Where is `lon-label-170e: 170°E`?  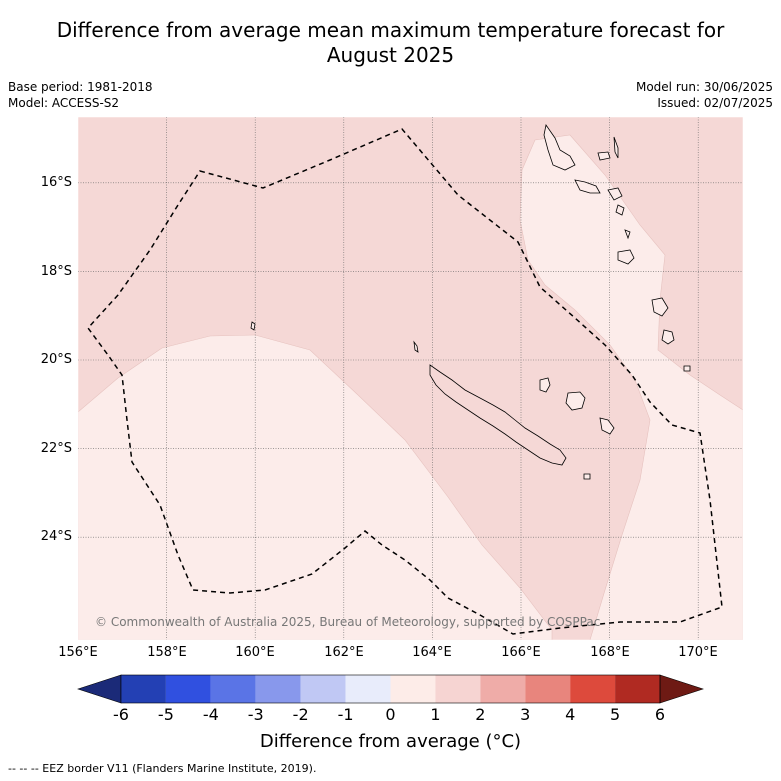 lon-label-170e: 170°E is located at coordinates (698, 652).